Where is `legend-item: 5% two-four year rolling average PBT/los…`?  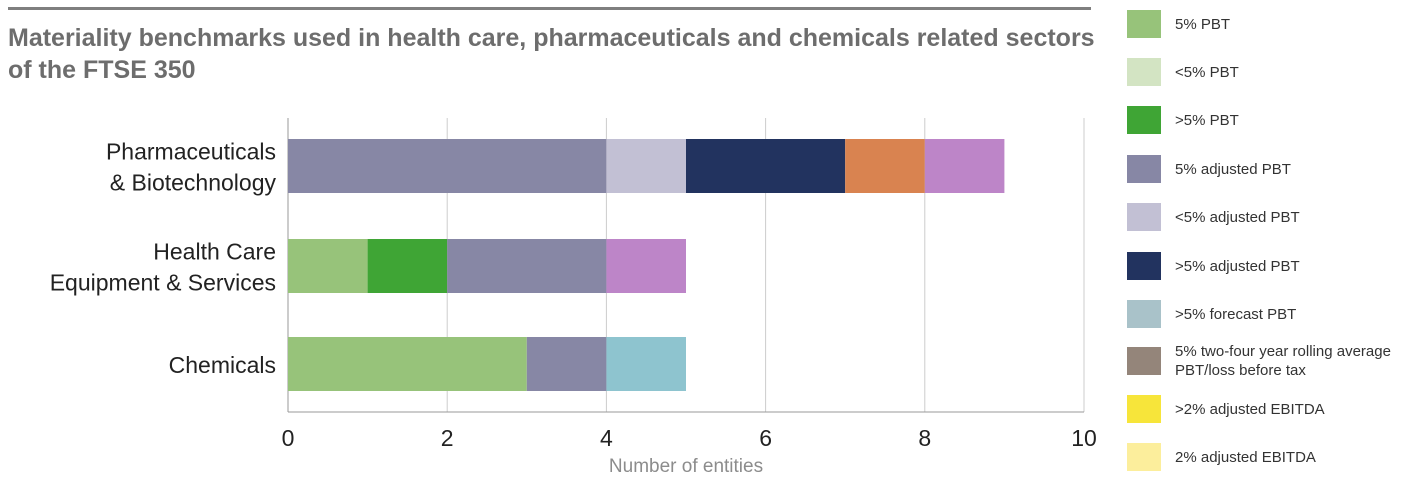 legend-item: 5% two-four year rolling average PBT/los… is located at coordinates (1267, 361).